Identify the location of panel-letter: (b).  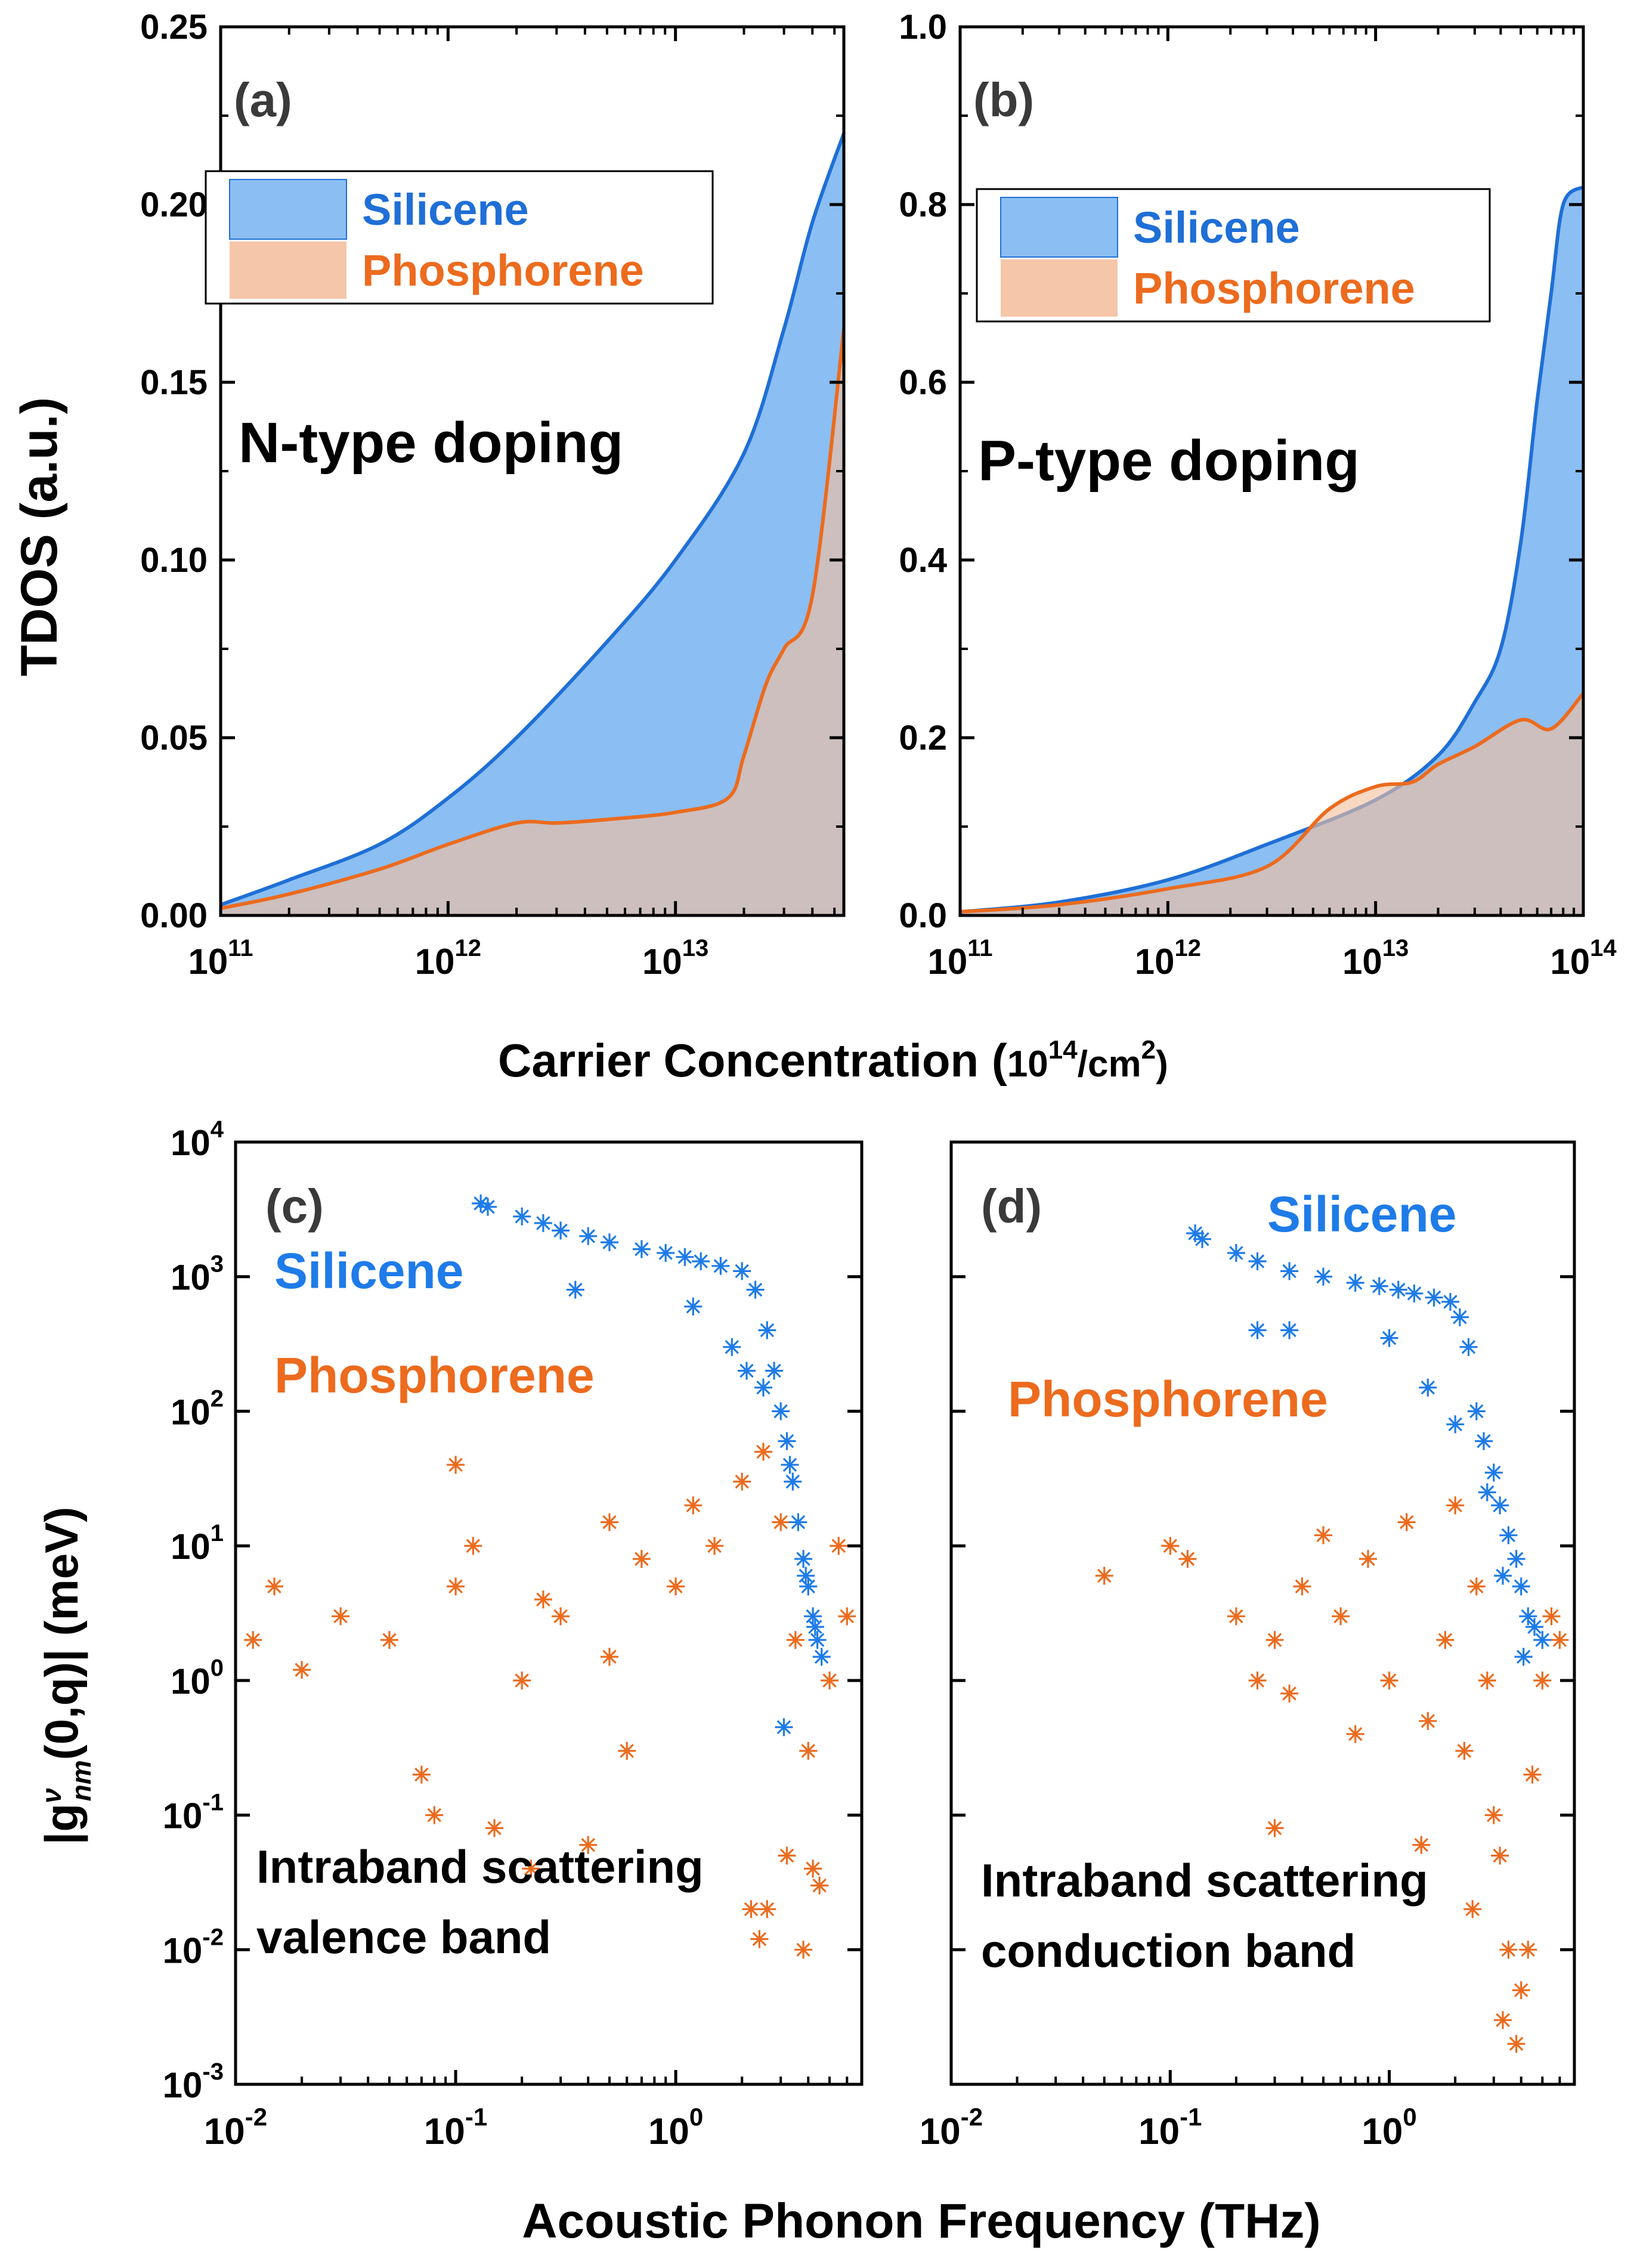
(1003, 100).